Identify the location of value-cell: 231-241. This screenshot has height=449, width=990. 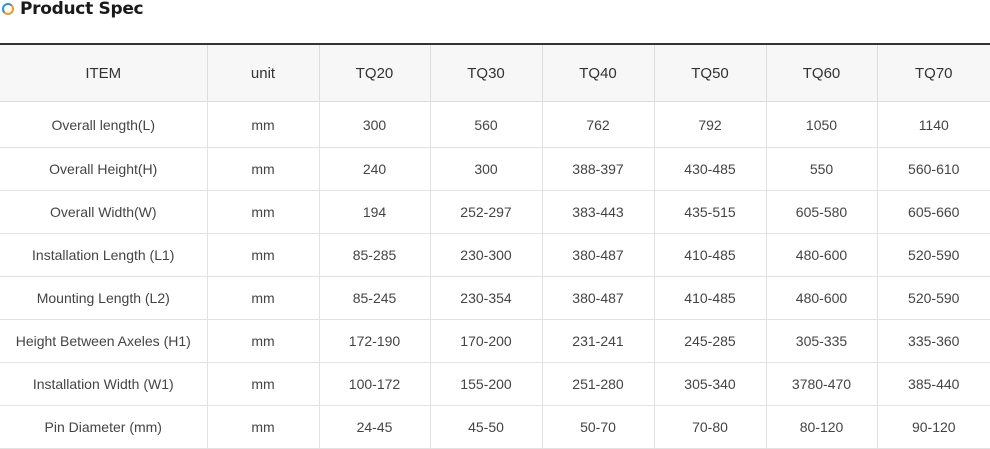
(597, 341).